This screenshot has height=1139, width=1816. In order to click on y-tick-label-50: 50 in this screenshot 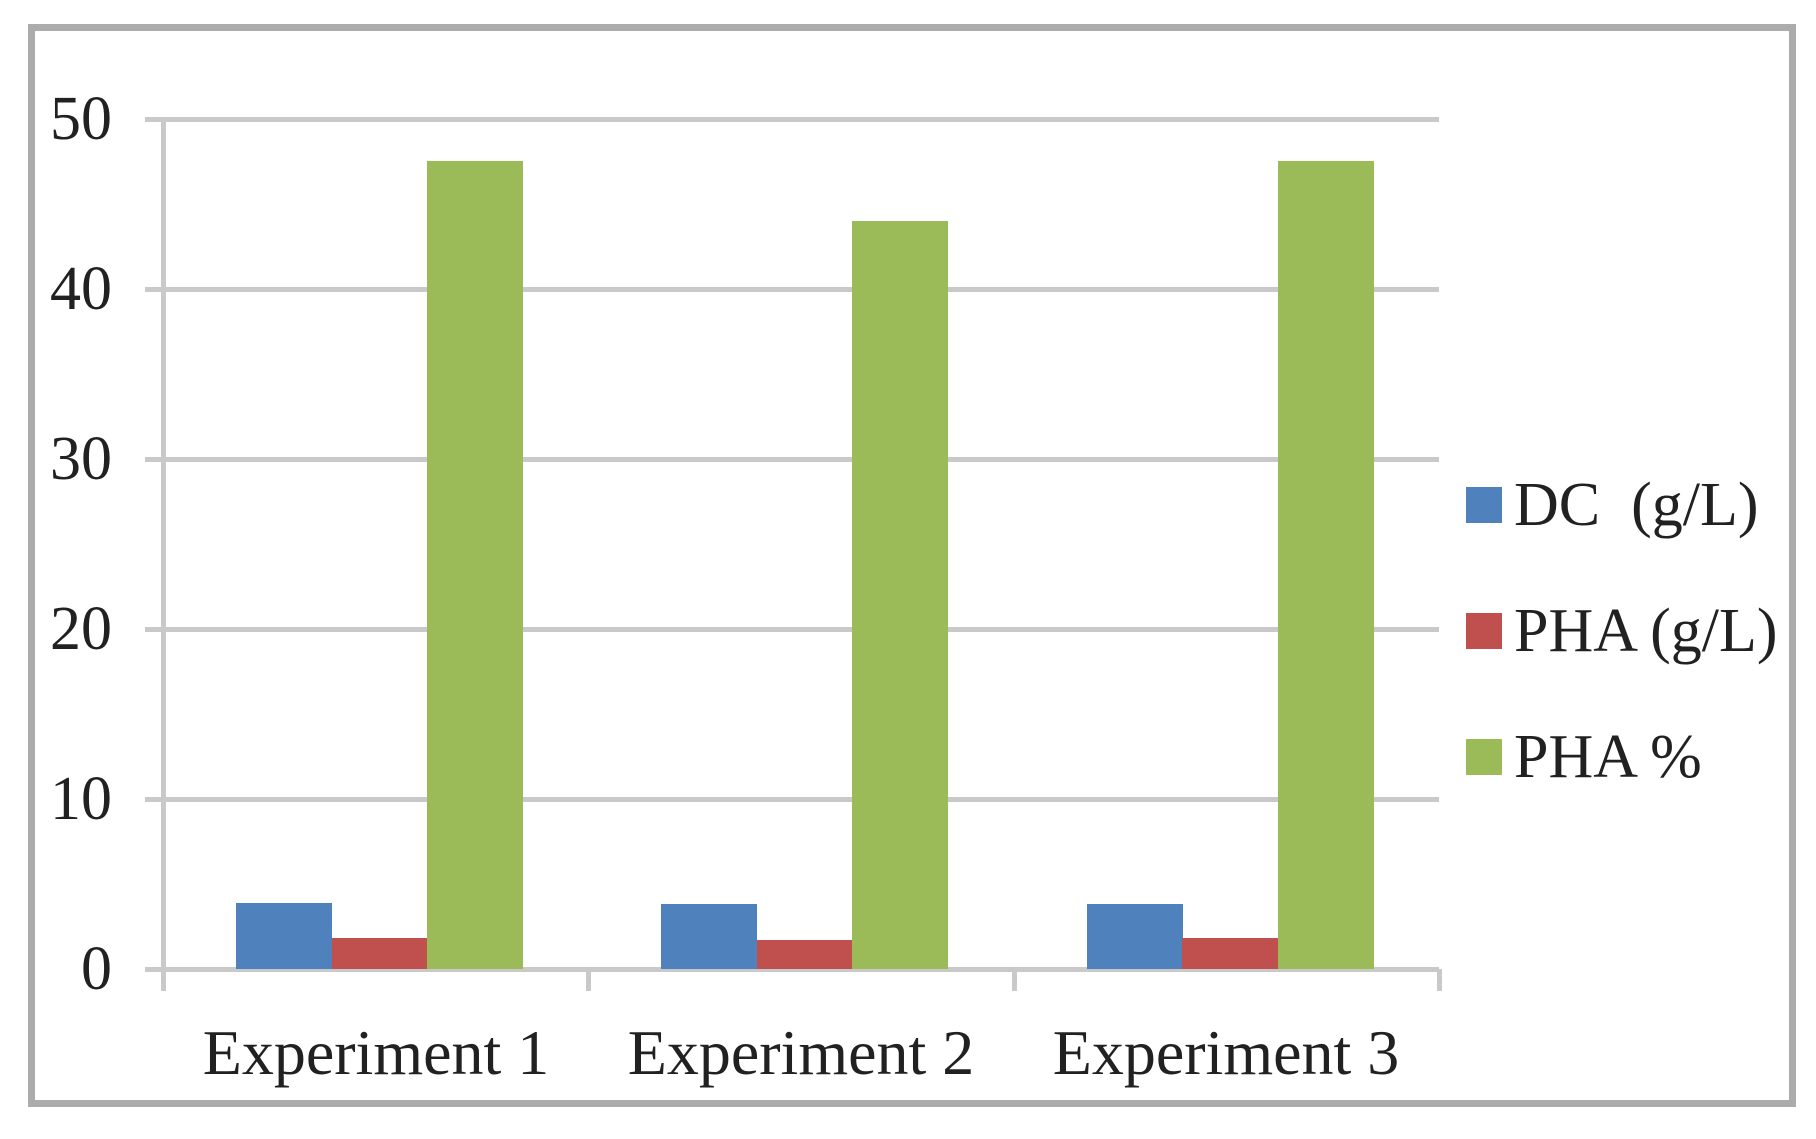, I will do `click(81, 119)`.